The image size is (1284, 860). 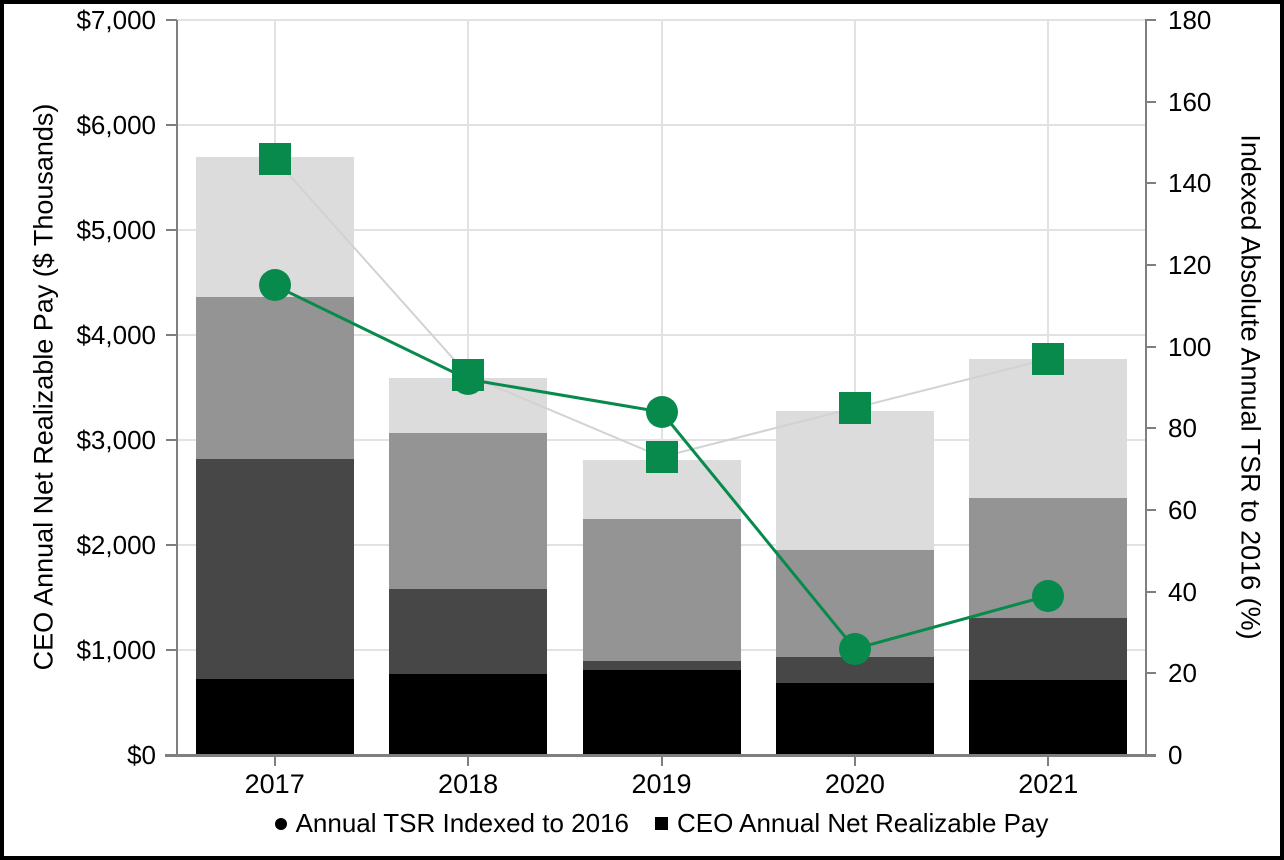 What do you see at coordinates (1175, 755) in the screenshot?
I see `right-axis-tick-label: 0` at bounding box center [1175, 755].